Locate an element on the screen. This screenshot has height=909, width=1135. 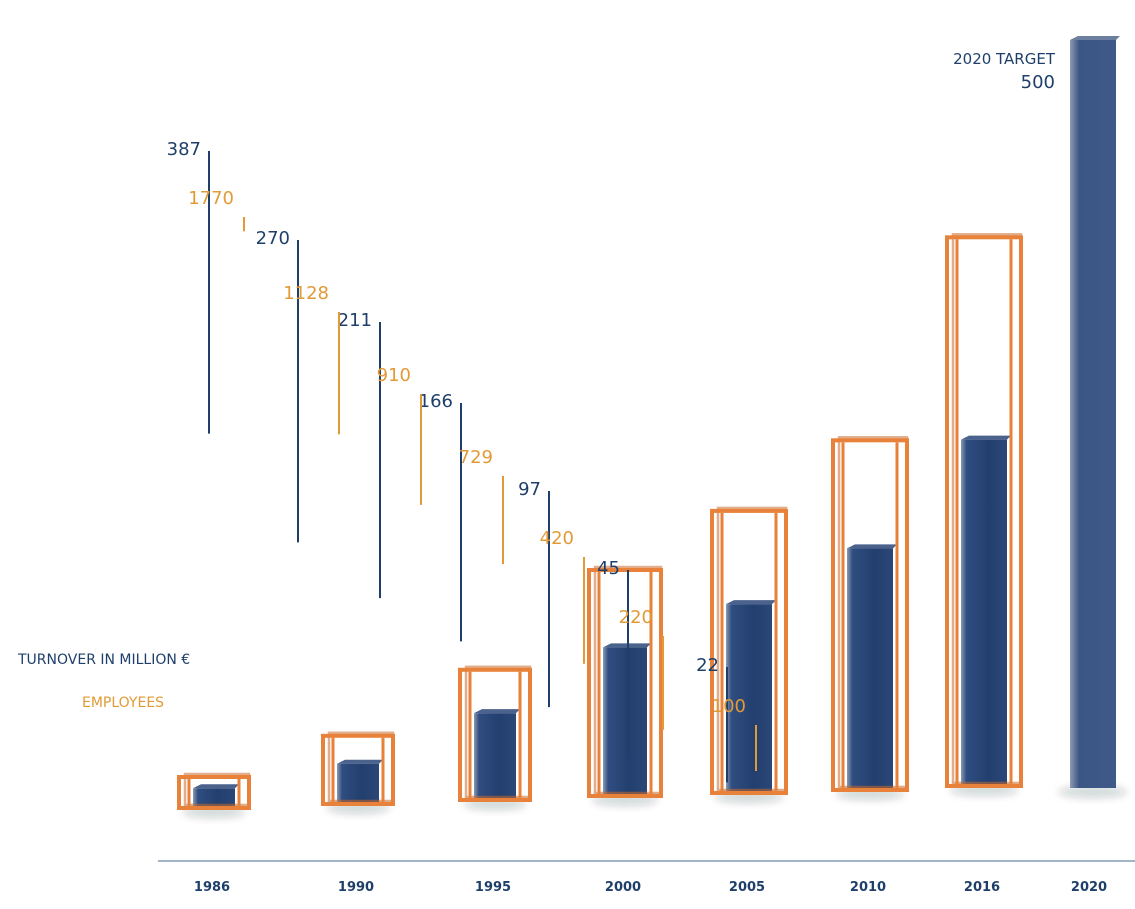
x-tick-label: 1986 is located at coordinates (212, 887).